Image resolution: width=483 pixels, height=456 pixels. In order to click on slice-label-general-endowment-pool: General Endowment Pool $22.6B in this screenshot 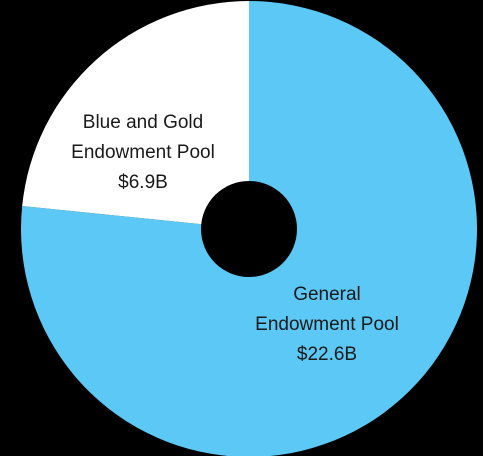, I will do `click(327, 324)`.